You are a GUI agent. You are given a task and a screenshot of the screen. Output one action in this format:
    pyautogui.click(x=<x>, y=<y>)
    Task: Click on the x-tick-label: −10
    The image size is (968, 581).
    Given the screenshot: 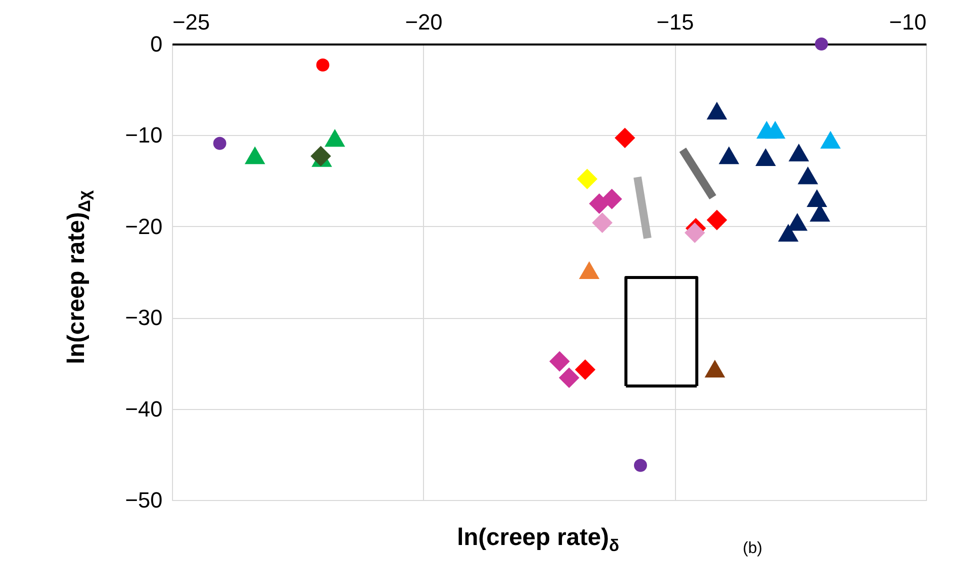 What is the action you would take?
    pyautogui.click(x=907, y=22)
    